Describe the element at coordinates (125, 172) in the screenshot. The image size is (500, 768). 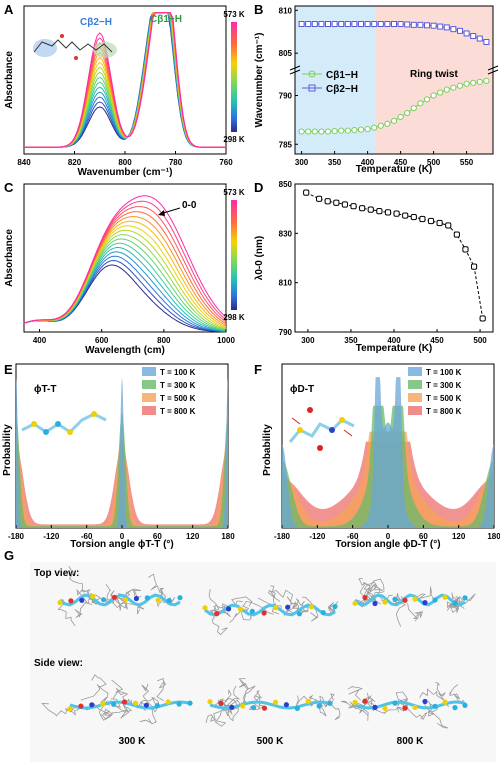
I see `x-axis-label-a: Wavenumber (cm⁻¹)` at that location.